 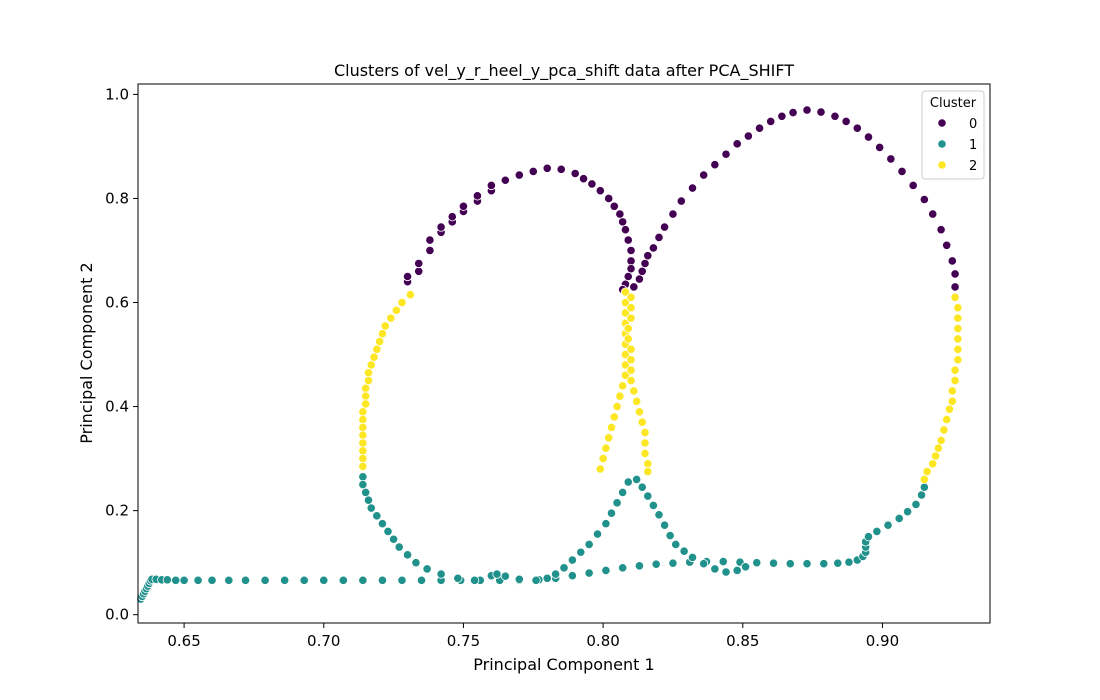 What do you see at coordinates (953, 135) in the screenshot?
I see `legend: Cluster 0 1 2` at bounding box center [953, 135].